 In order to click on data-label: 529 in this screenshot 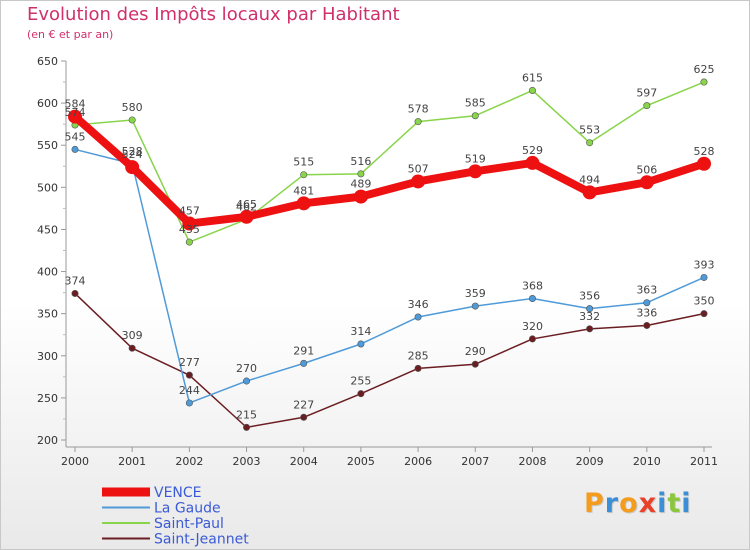, I will do `click(532, 150)`.